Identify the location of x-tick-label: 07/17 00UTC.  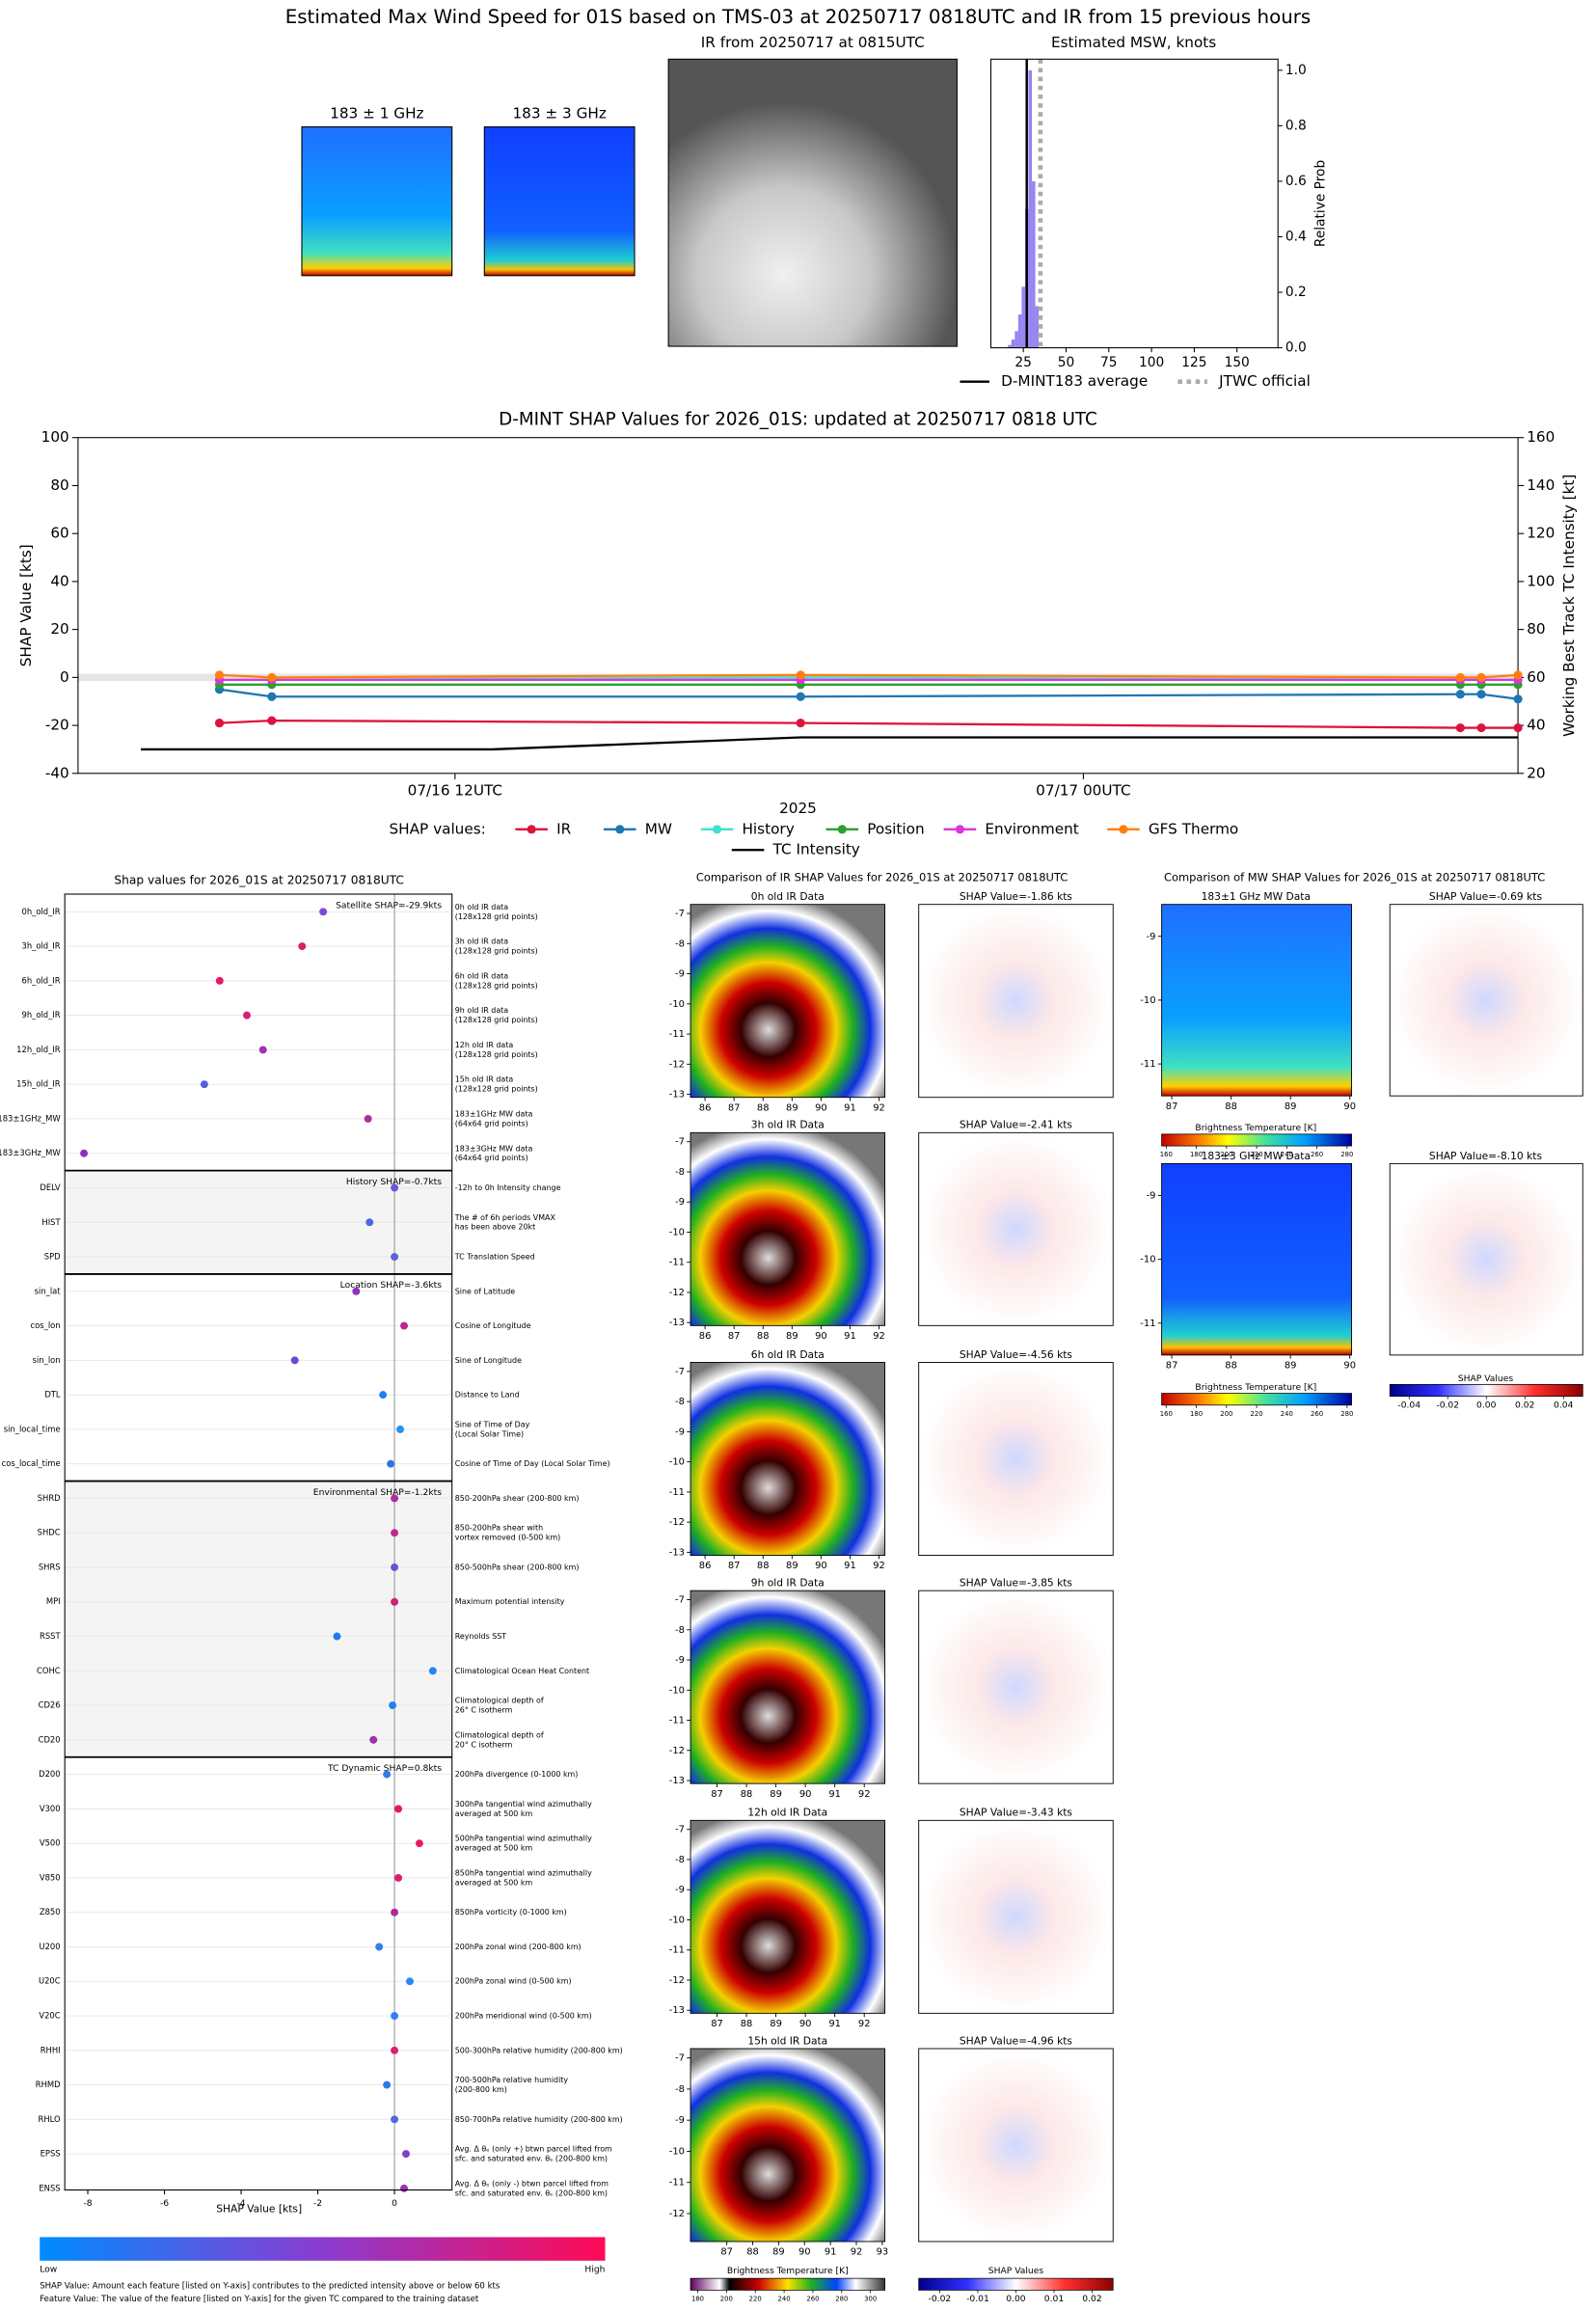
(1083, 791).